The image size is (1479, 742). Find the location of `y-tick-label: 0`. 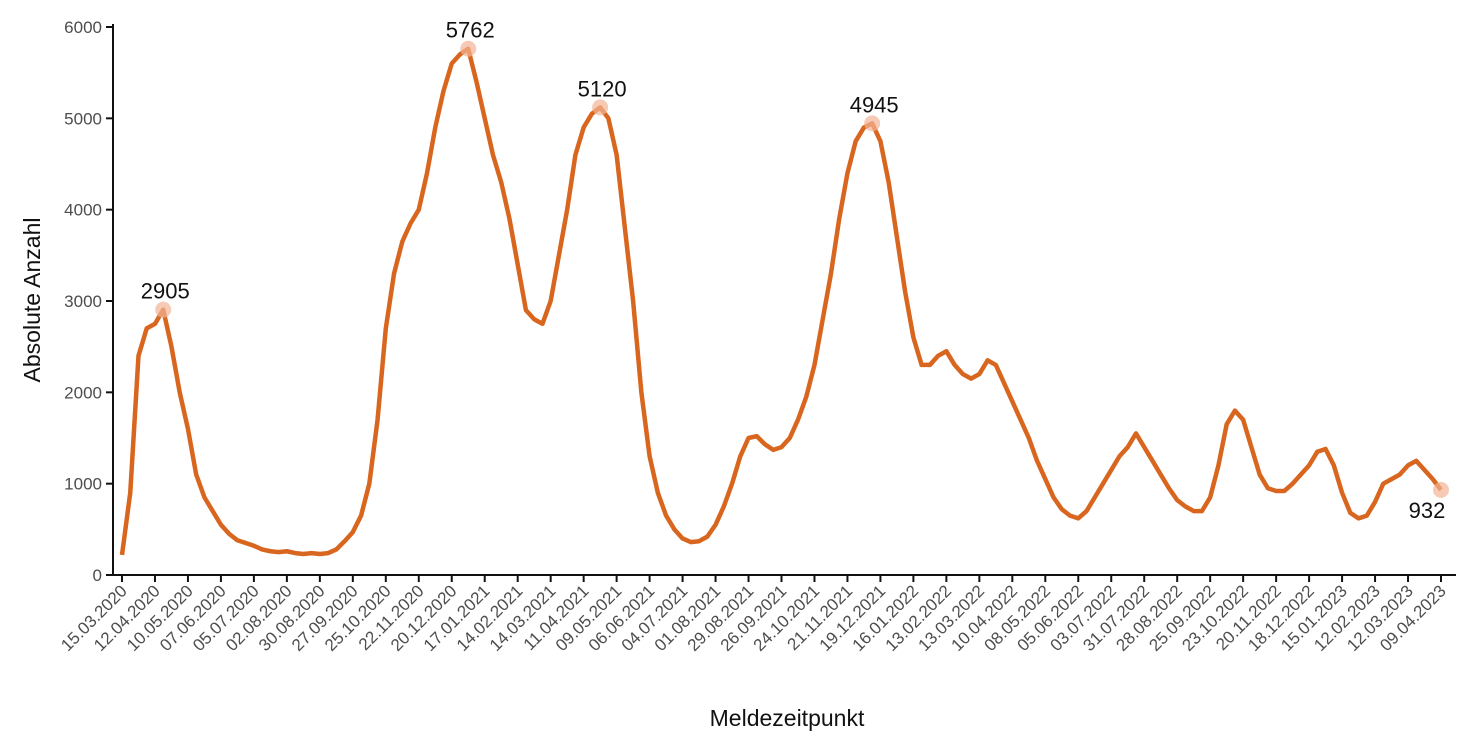

y-tick-label: 0 is located at coordinates (97, 575).